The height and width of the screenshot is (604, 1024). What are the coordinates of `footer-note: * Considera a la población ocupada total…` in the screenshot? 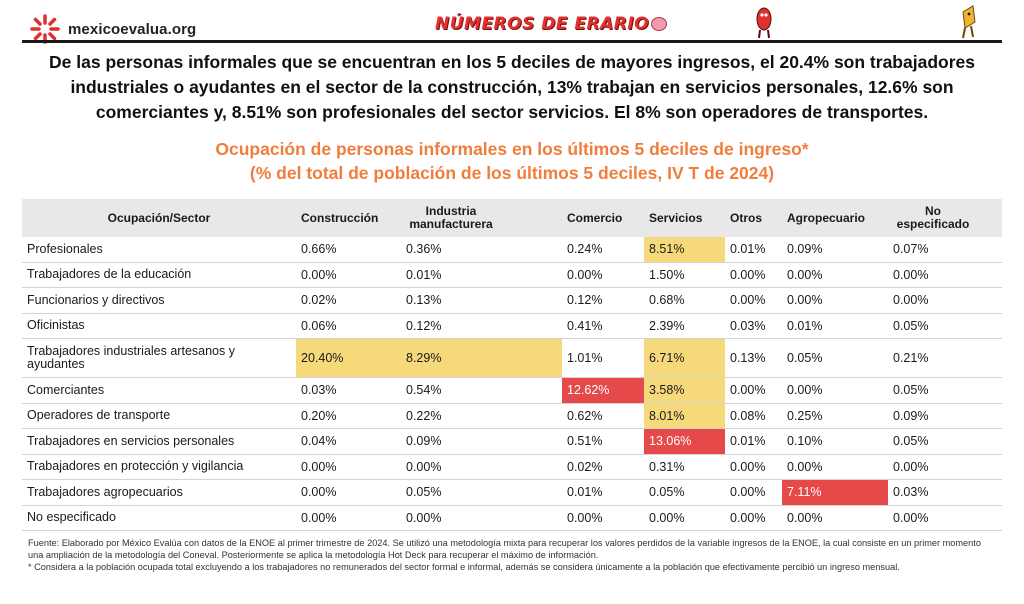 It's located at (464, 567).